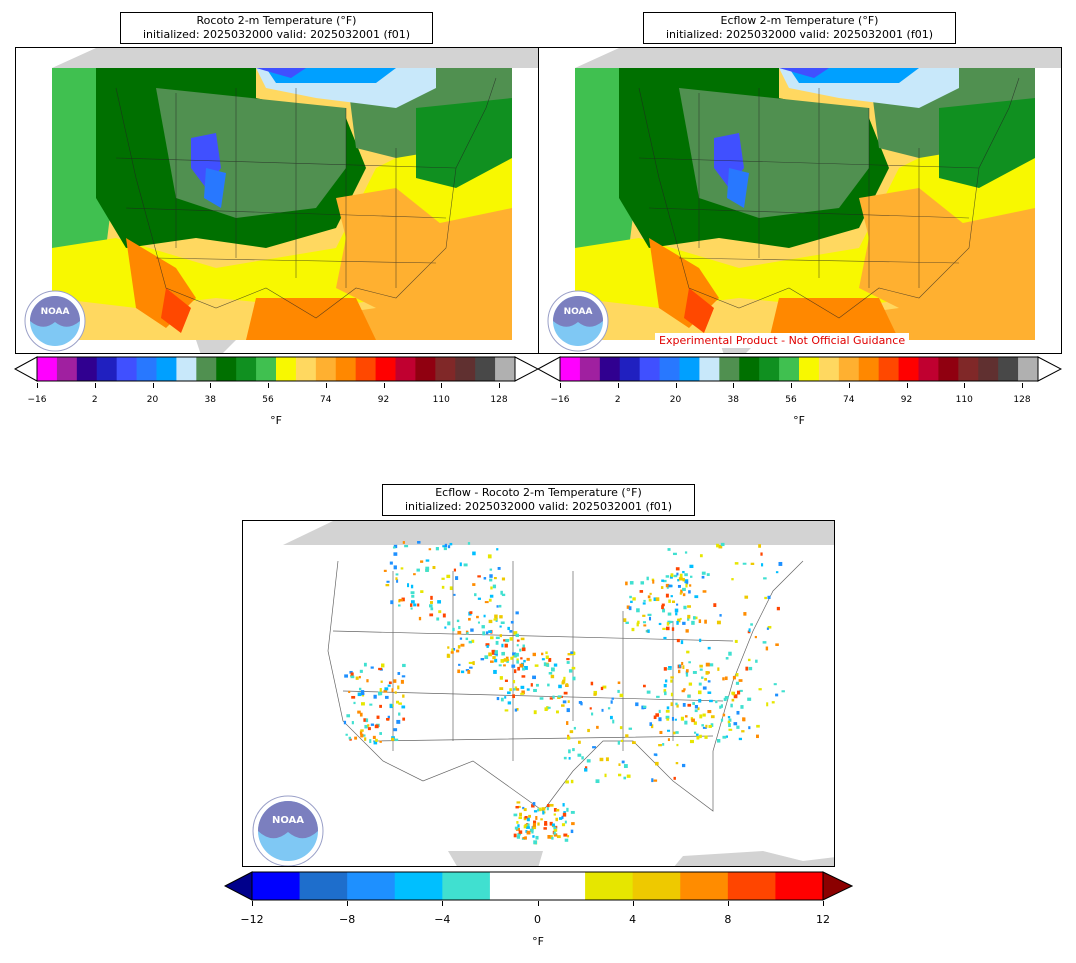 Image resolution: width=1076 pixels, height=963 pixels. I want to click on ecflow-colorbar-over-triangle, so click(1049, 369).